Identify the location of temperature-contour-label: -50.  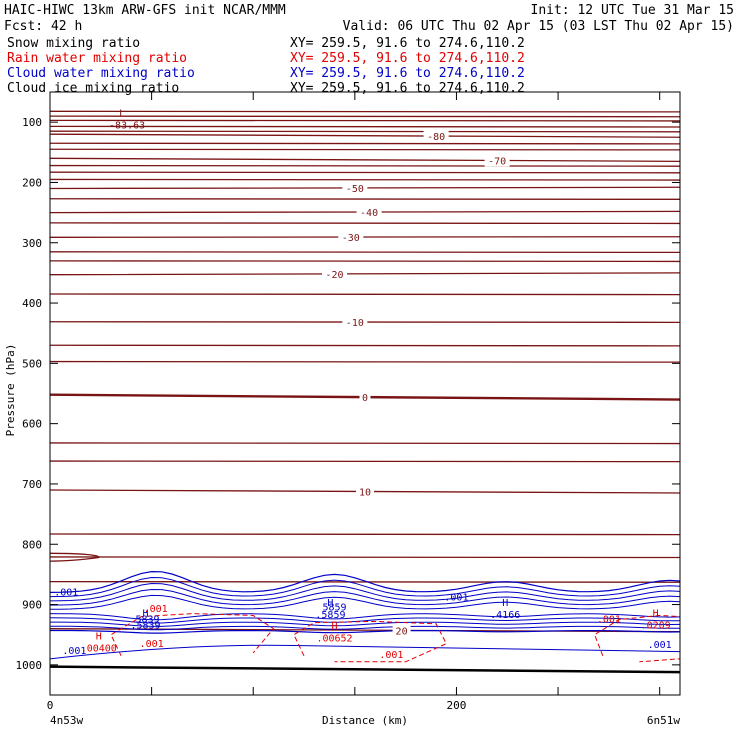
(355, 189).